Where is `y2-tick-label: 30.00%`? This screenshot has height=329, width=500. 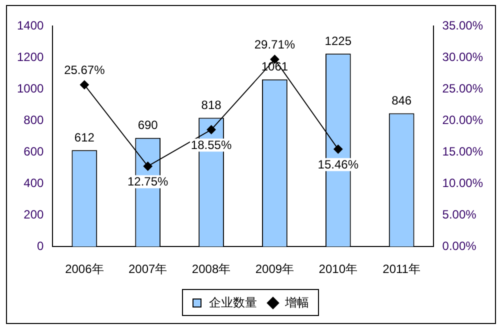
y2-tick-label: 30.00% is located at coordinates (463, 57).